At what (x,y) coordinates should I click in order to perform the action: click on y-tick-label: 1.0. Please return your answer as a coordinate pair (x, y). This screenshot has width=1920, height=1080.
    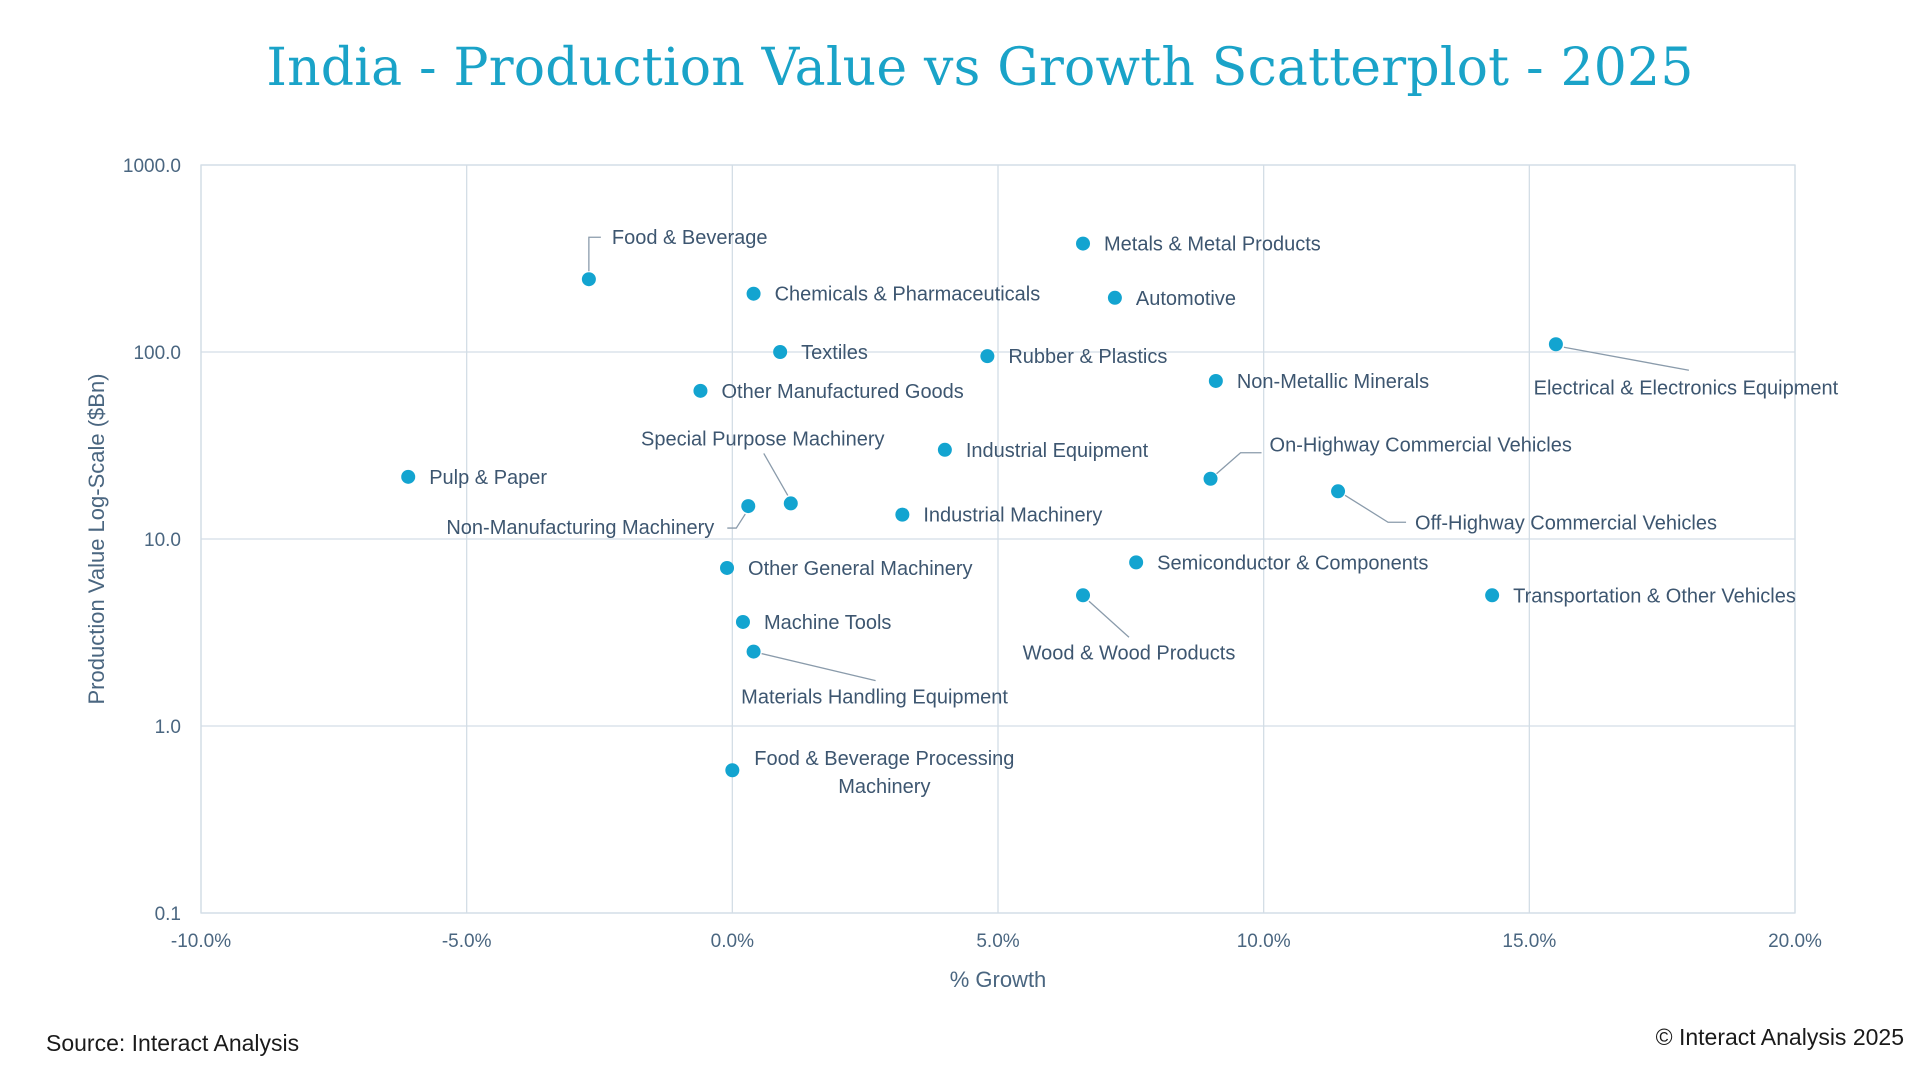
    Looking at the image, I should click on (168, 727).